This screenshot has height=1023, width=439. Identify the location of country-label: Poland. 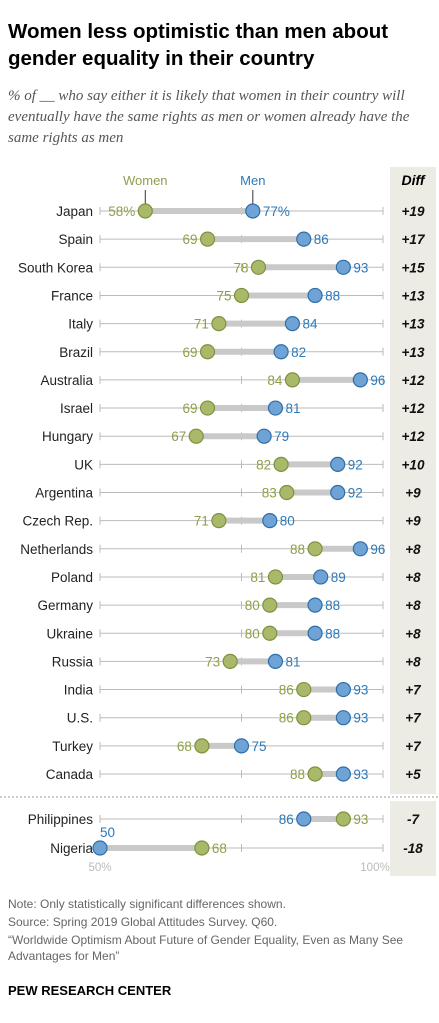
(72, 577).